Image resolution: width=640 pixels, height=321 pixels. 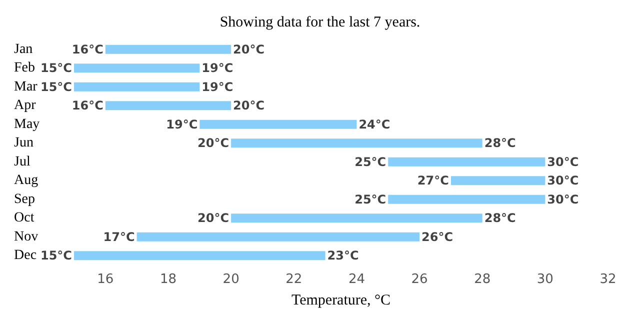 What do you see at coordinates (545, 279) in the screenshot?
I see `x-tick-label: 30` at bounding box center [545, 279].